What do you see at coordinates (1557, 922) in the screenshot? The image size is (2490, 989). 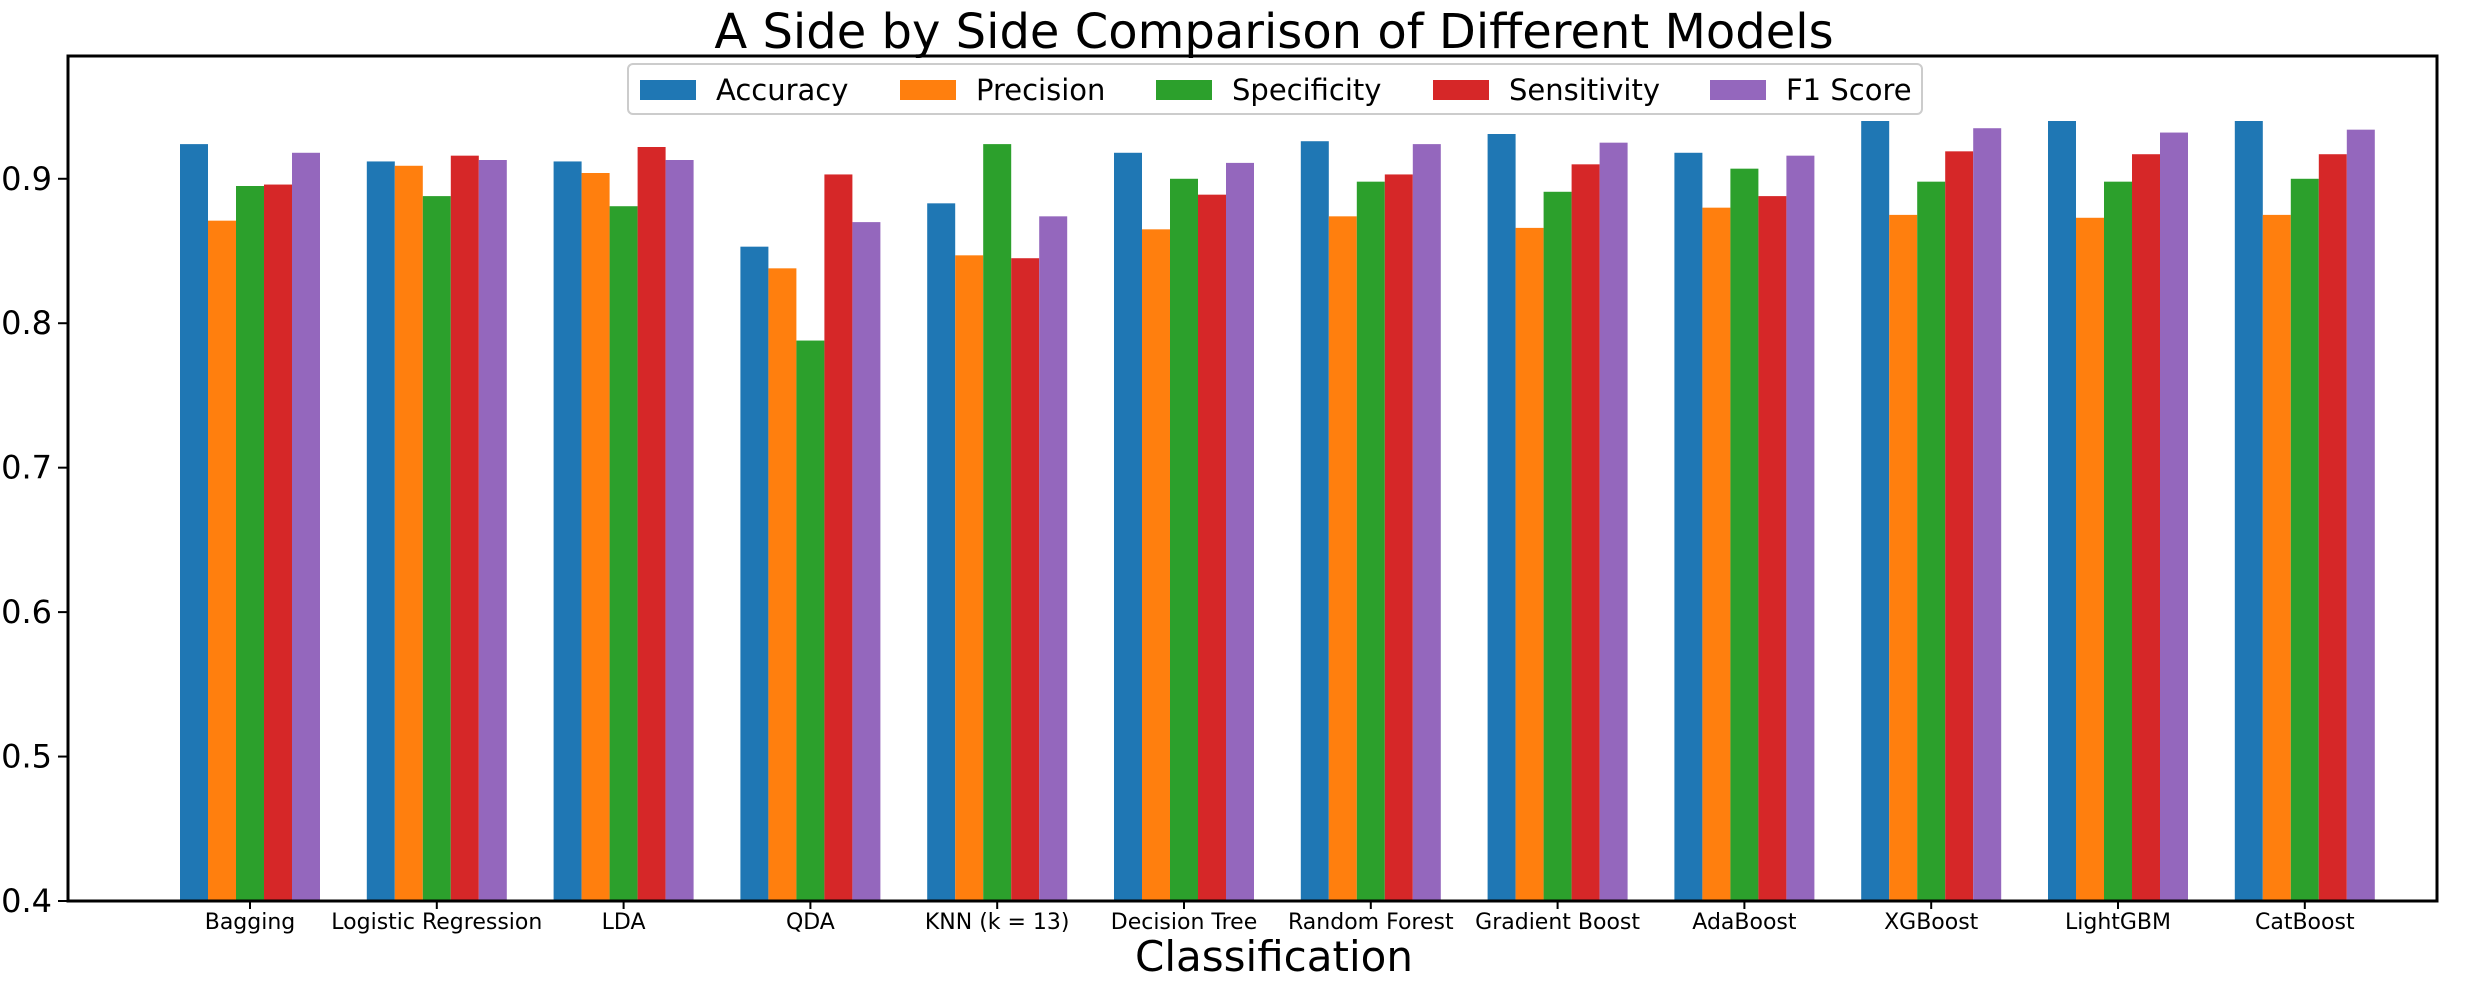 I see `x-tick-label: Gradient Boost` at bounding box center [1557, 922].